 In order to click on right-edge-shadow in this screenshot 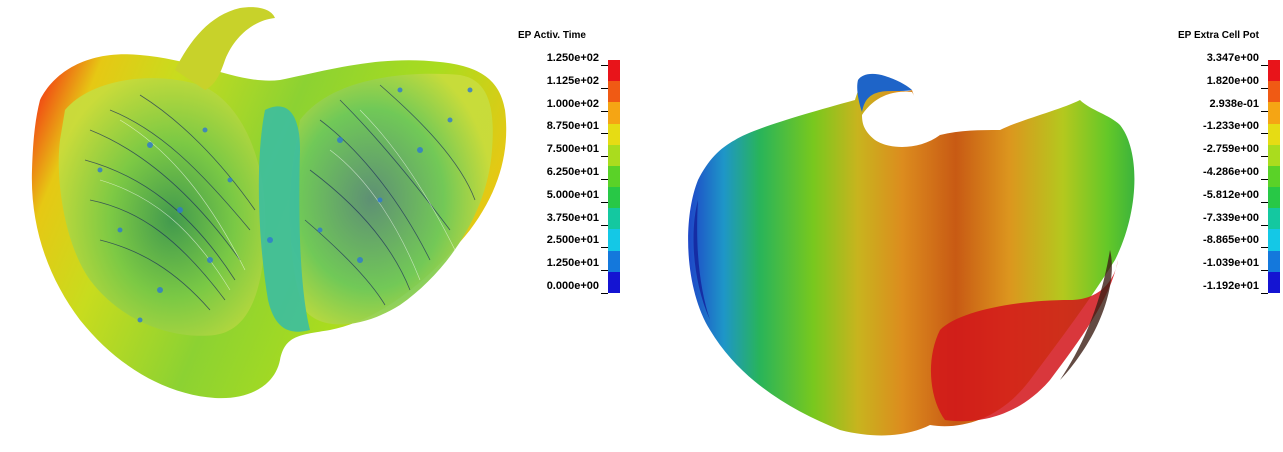, I will do `click(1086, 315)`.